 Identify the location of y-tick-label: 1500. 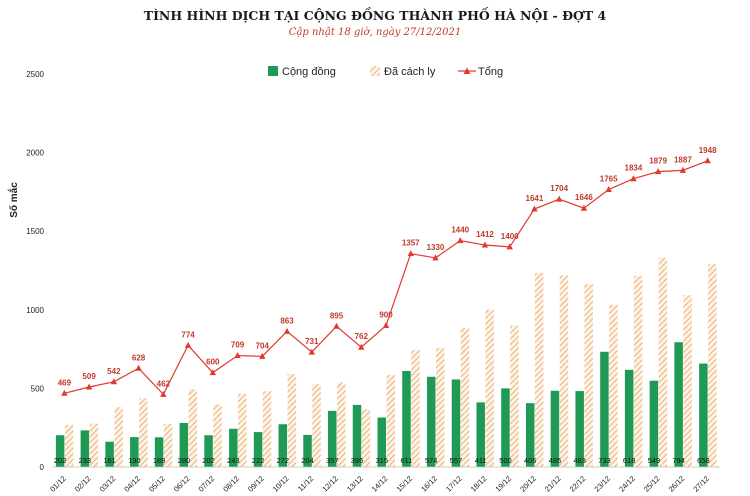
(35, 231).